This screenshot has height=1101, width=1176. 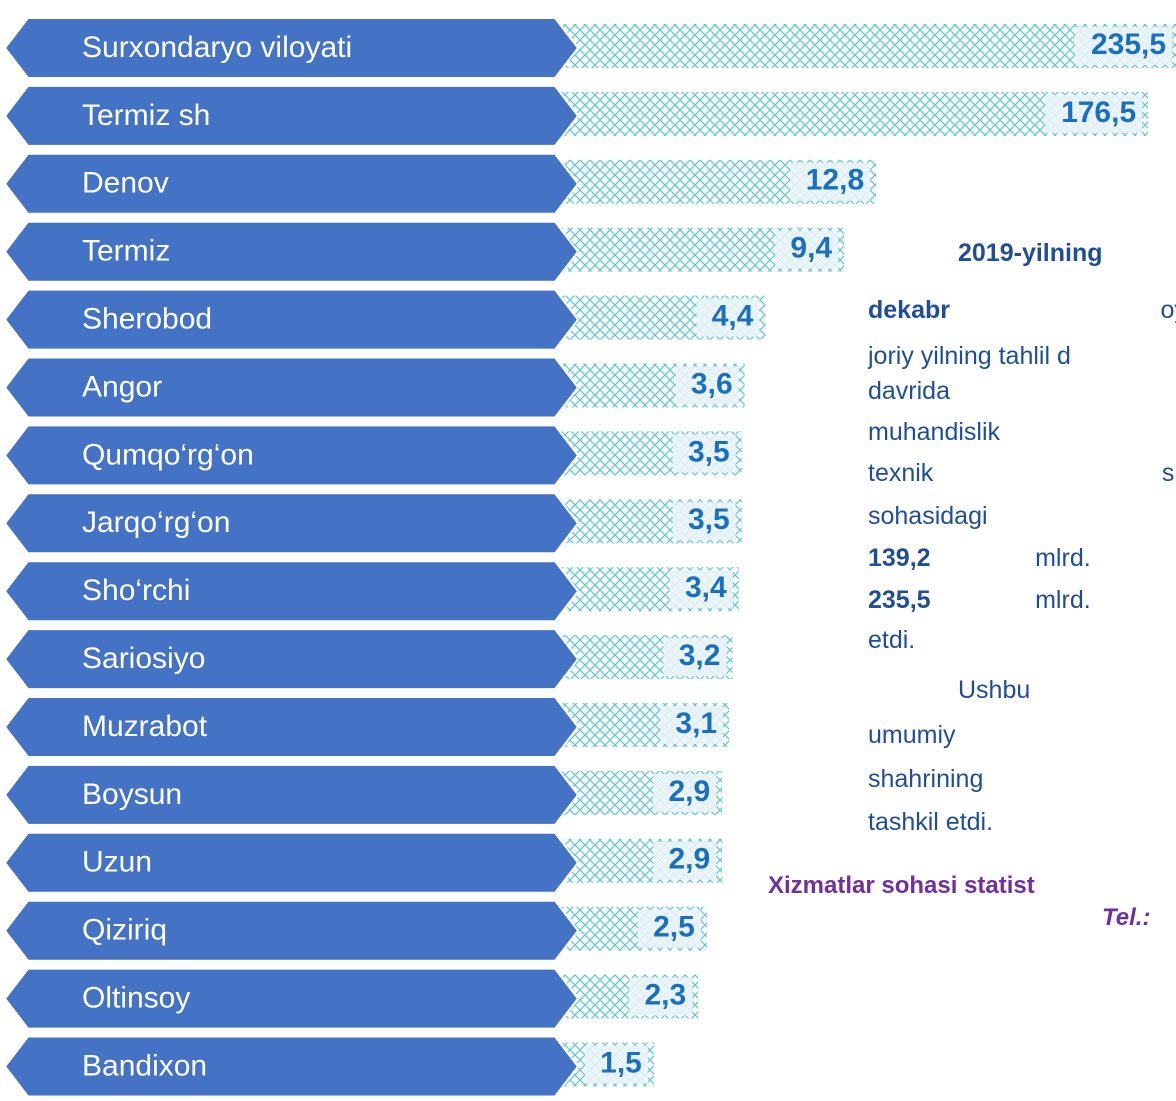 I want to click on note-line: dekabr oylariga, so click(x=1022, y=310).